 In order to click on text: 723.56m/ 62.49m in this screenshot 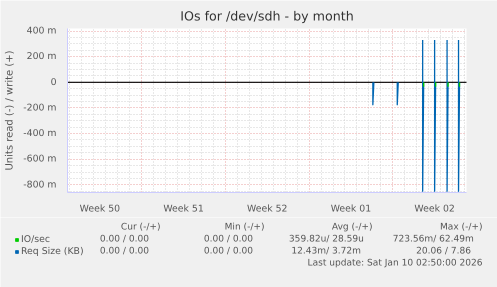, I will do `click(433, 239)`.